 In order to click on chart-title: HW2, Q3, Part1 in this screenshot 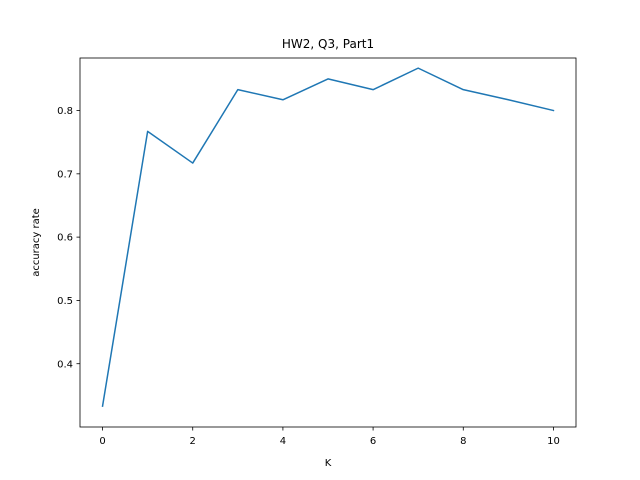, I will do `click(328, 44)`.